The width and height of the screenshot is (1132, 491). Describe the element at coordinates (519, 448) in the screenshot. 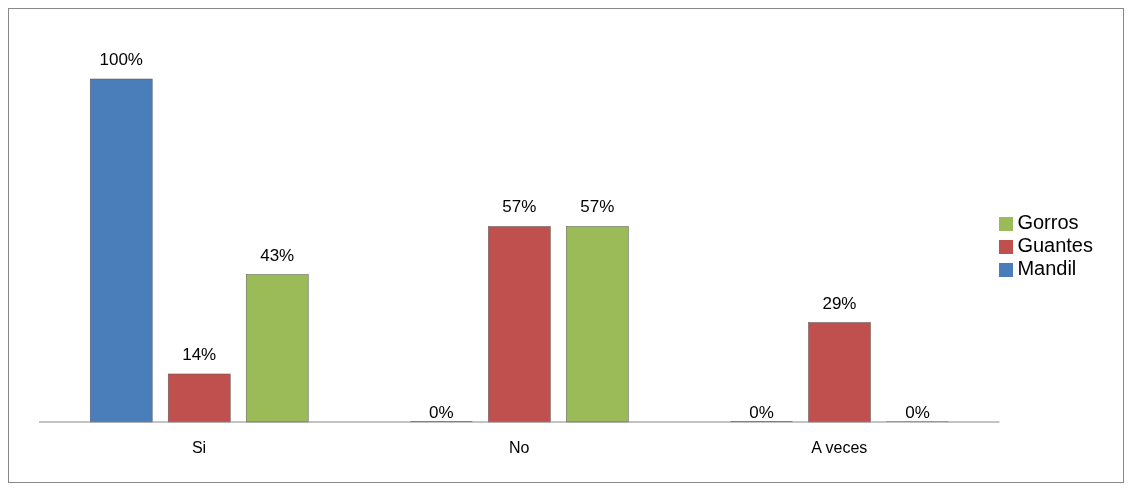

I see `x-tick-label: No` at that location.